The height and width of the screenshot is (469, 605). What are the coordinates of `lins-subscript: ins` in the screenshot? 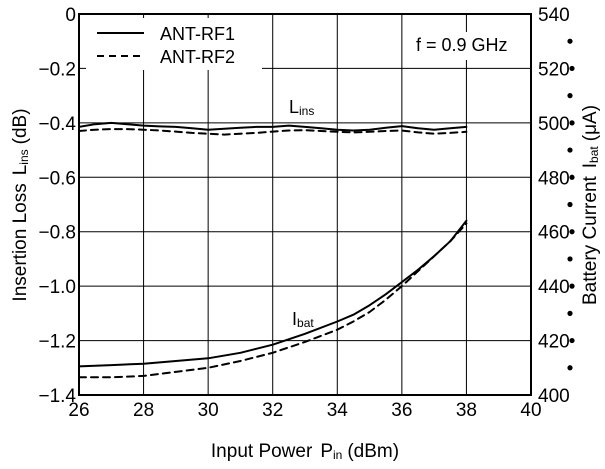 It's located at (306, 111).